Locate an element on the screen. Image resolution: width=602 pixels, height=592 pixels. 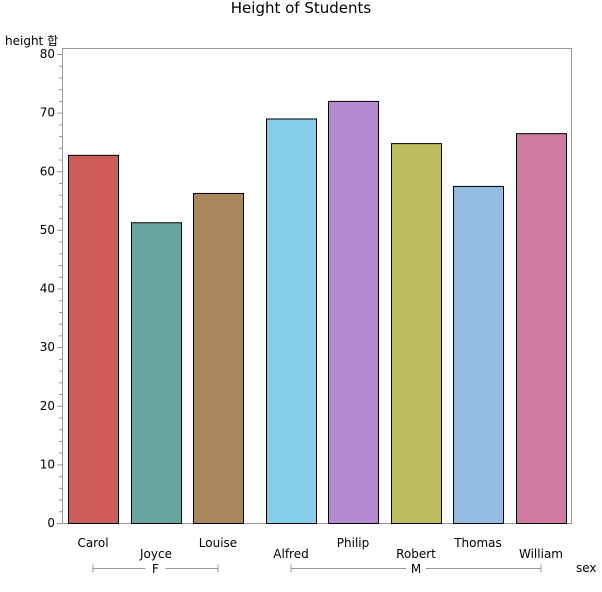
x-tick-label: Philip is located at coordinates (353, 543).